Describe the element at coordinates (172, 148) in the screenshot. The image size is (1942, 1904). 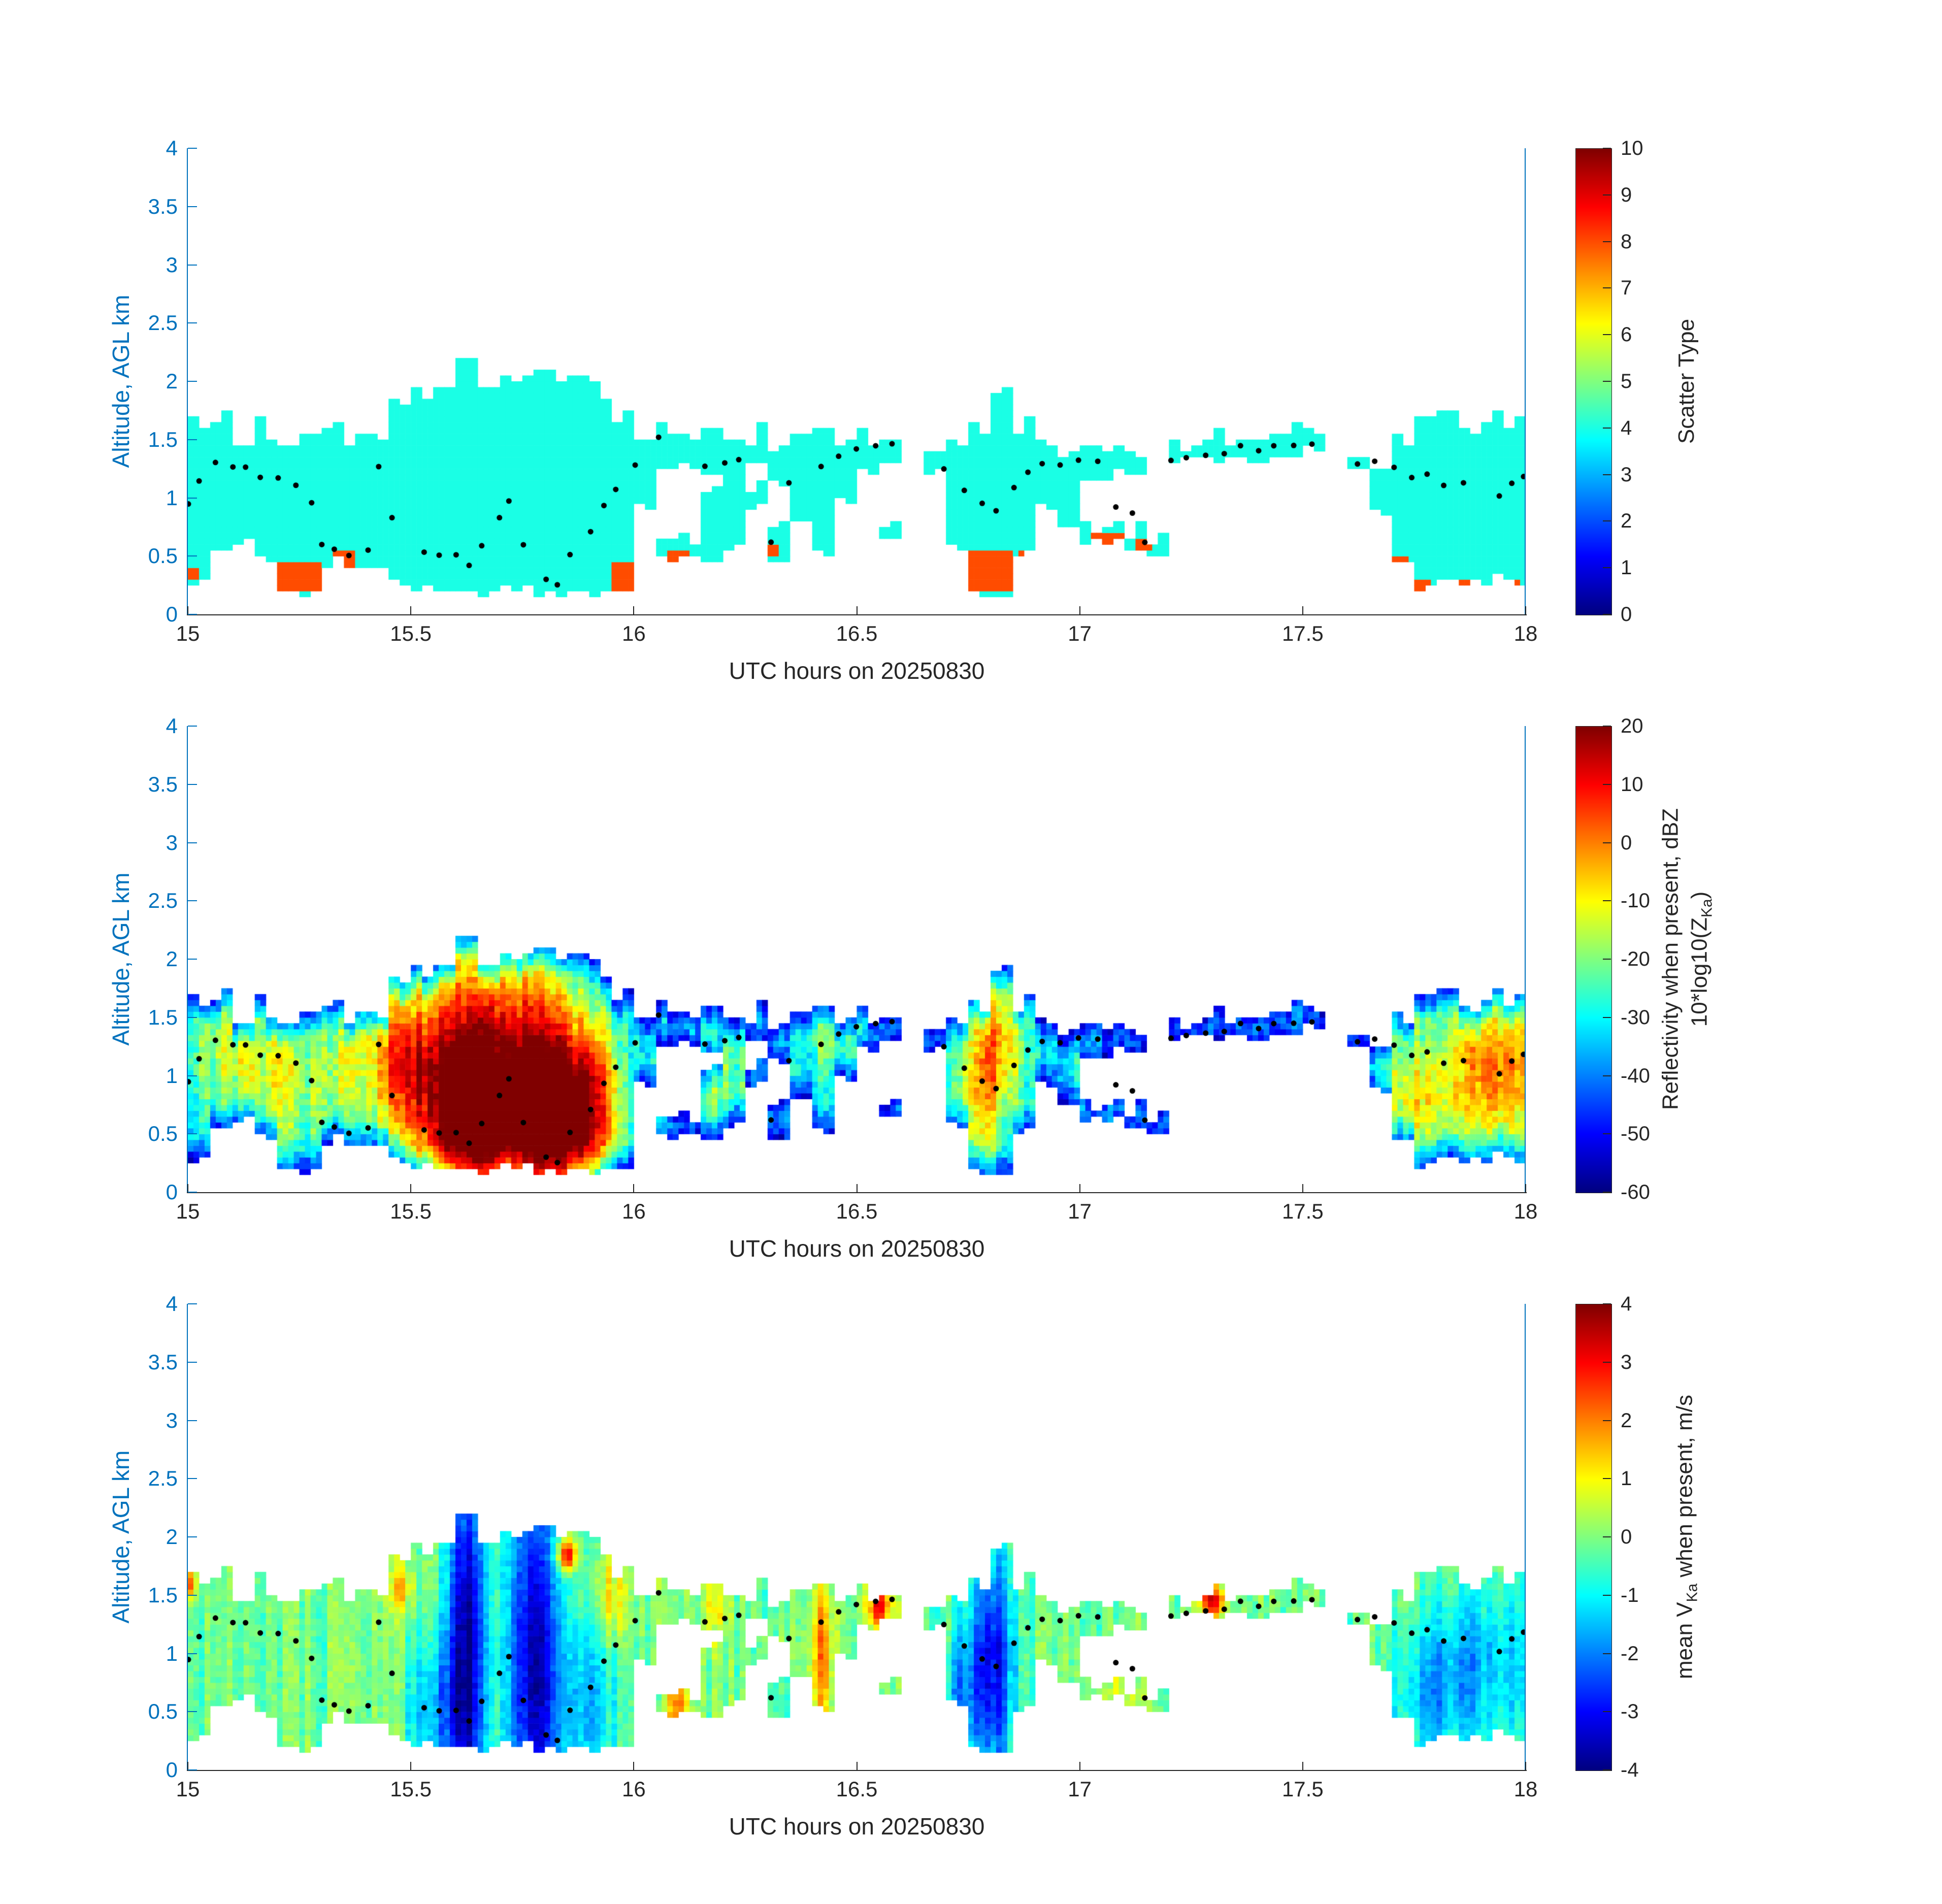
I see `y-tick-label: 4` at that location.